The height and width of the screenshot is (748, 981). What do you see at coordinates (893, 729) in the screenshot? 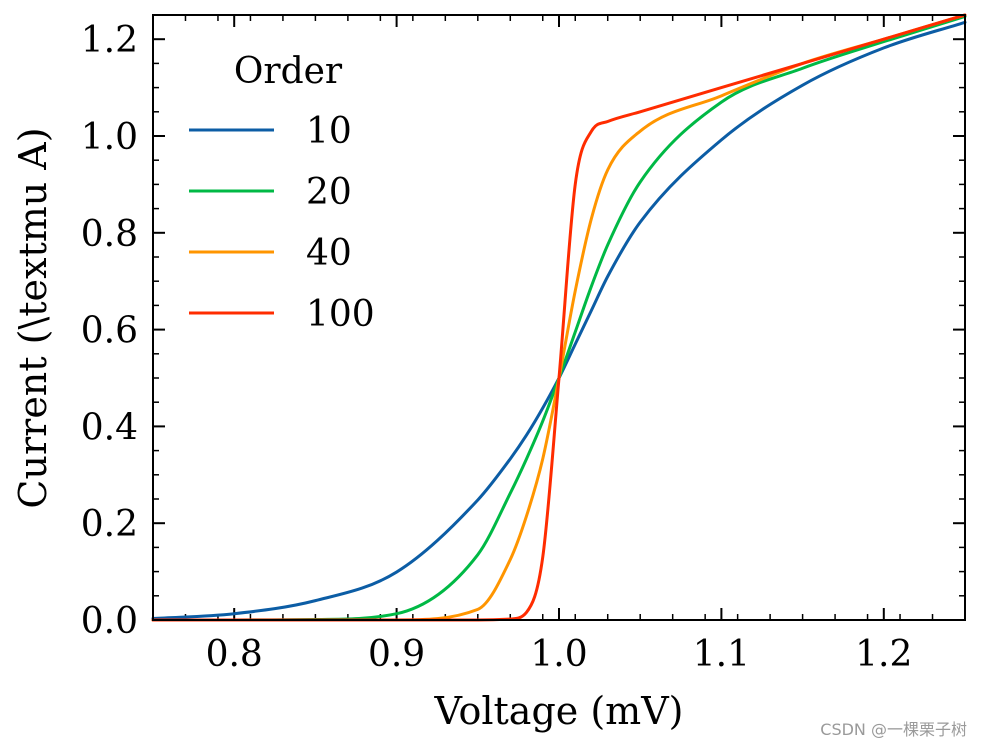
I see `watermark: CSDN @一棵栗子树` at bounding box center [893, 729].